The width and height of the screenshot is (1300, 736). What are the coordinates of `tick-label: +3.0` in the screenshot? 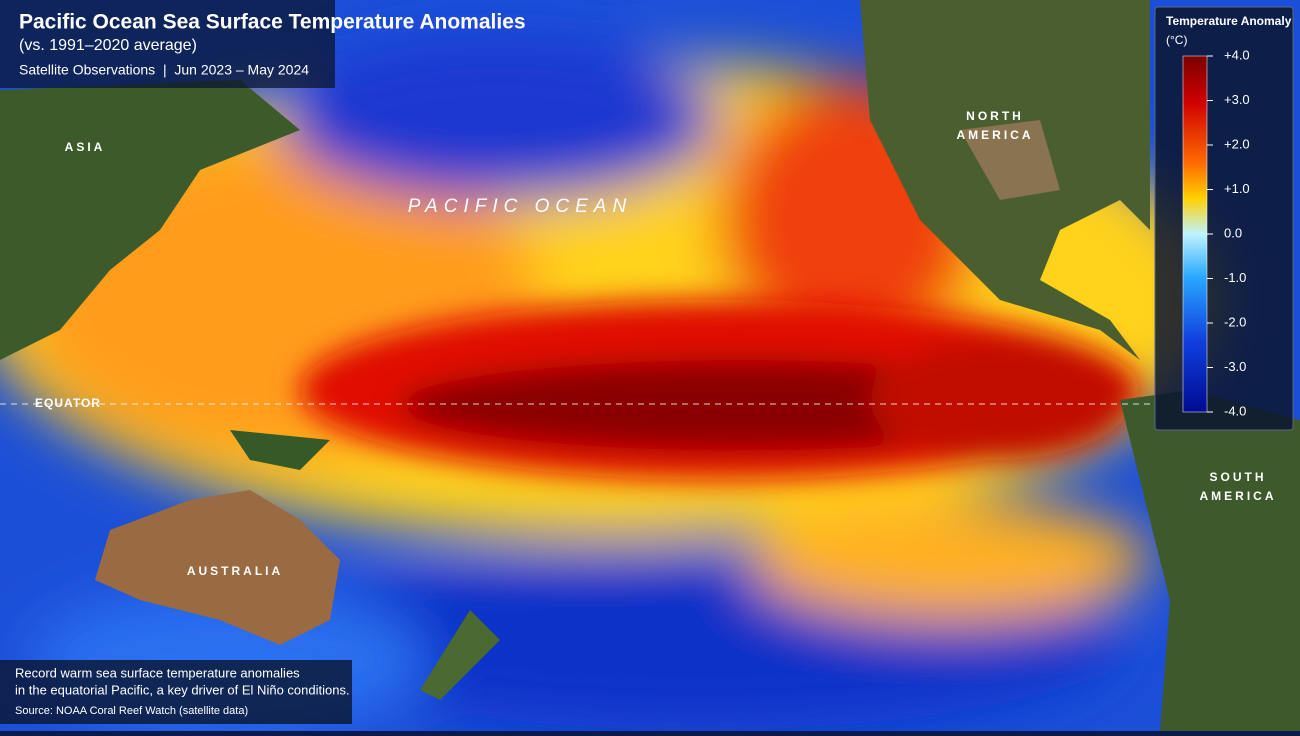 It's located at (1237, 99).